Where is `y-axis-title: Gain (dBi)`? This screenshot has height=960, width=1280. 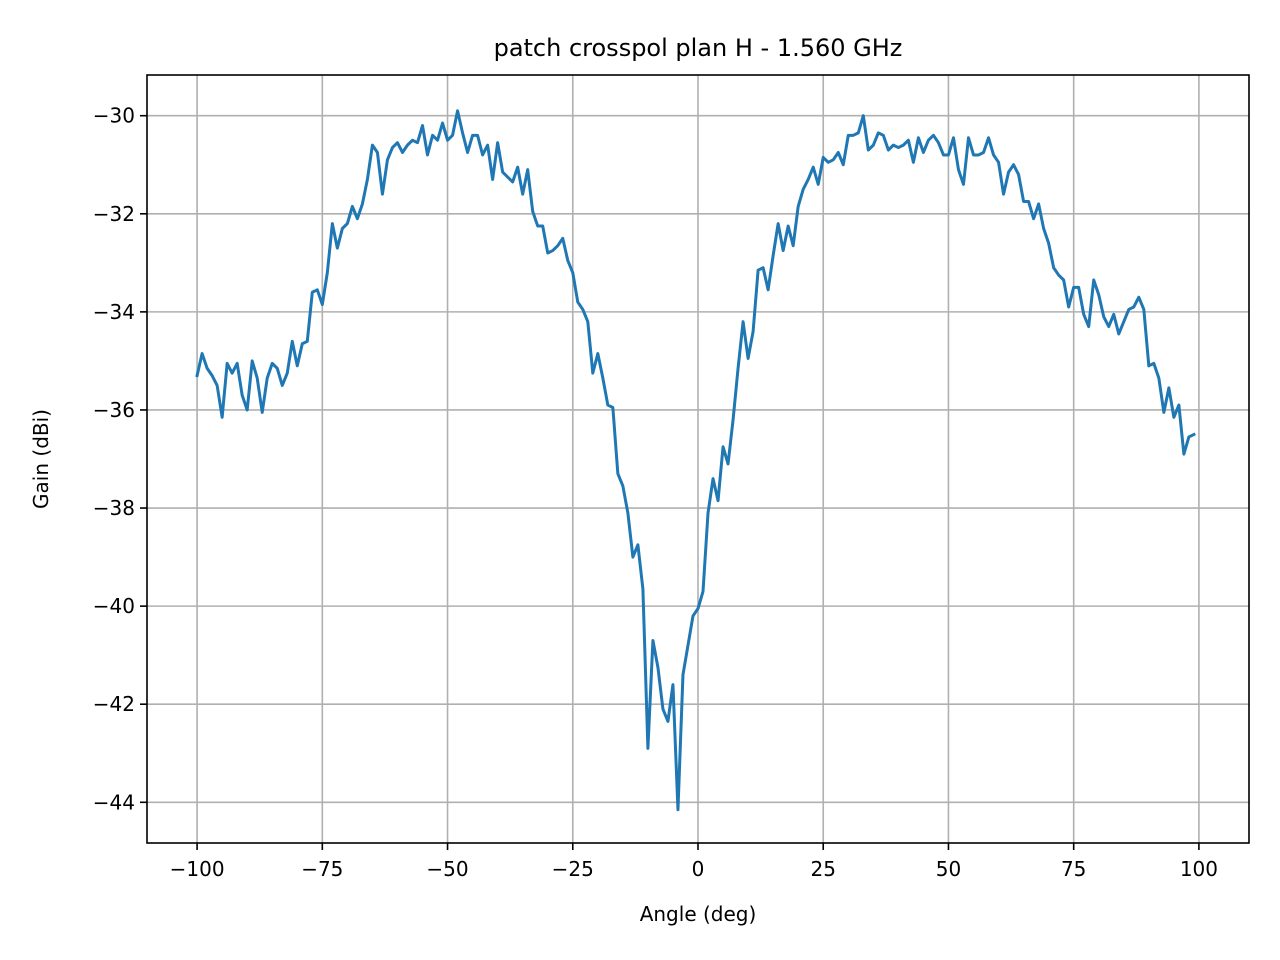 y-axis-title: Gain (dBi) is located at coordinates (41, 459).